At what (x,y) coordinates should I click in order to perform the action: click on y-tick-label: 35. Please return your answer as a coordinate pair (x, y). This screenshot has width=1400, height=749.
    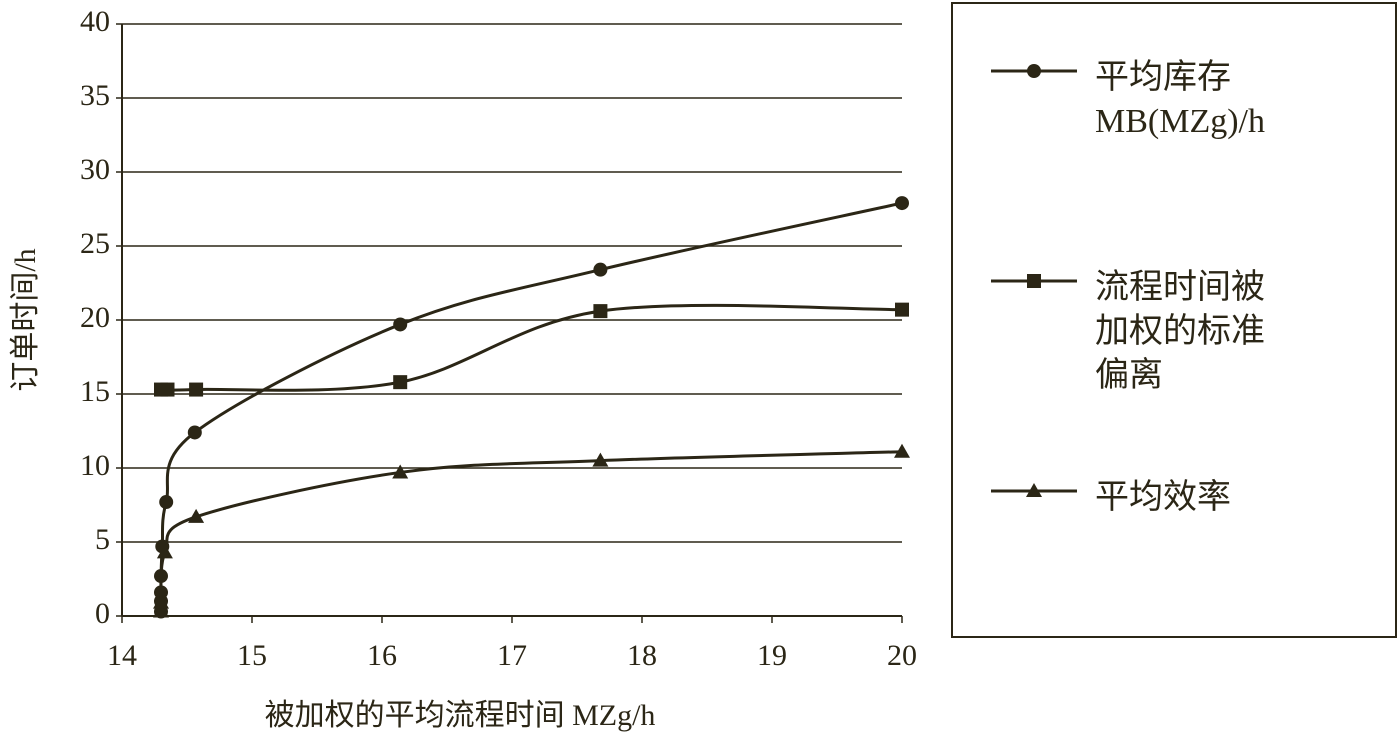
    Looking at the image, I should click on (95, 95).